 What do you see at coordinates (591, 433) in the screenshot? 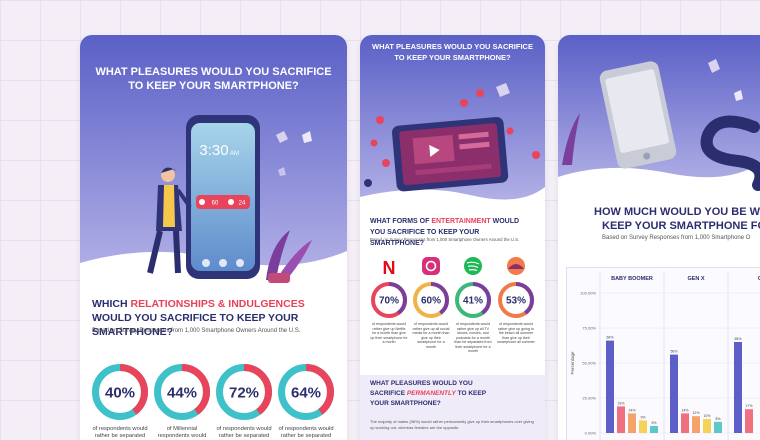
I see `y-tick-label: 0.00%` at bounding box center [591, 433].